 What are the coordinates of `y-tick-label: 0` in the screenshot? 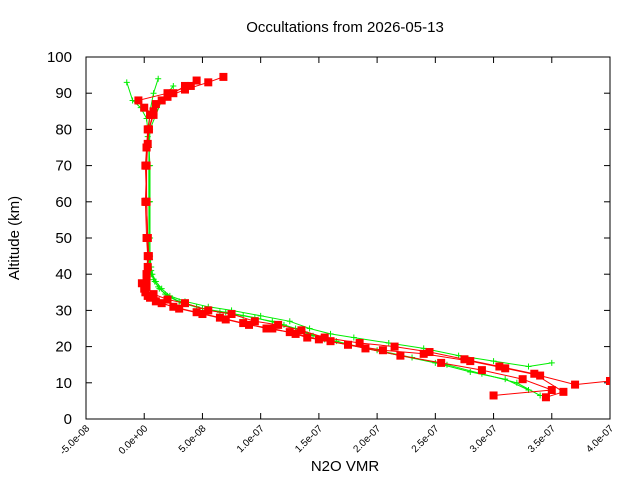 It's located at (68, 419).